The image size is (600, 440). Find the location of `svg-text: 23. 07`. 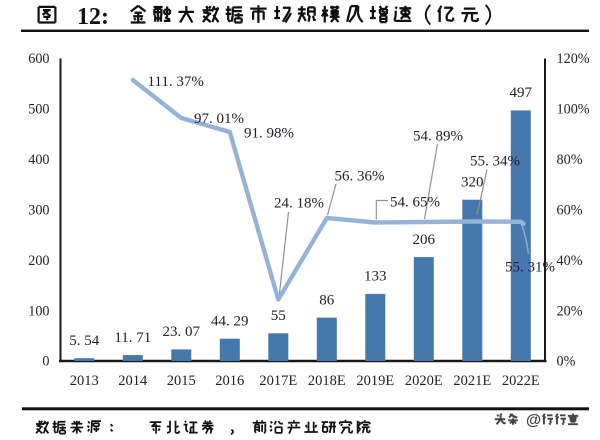

svg-text: 23. 07 is located at coordinates (182, 332).